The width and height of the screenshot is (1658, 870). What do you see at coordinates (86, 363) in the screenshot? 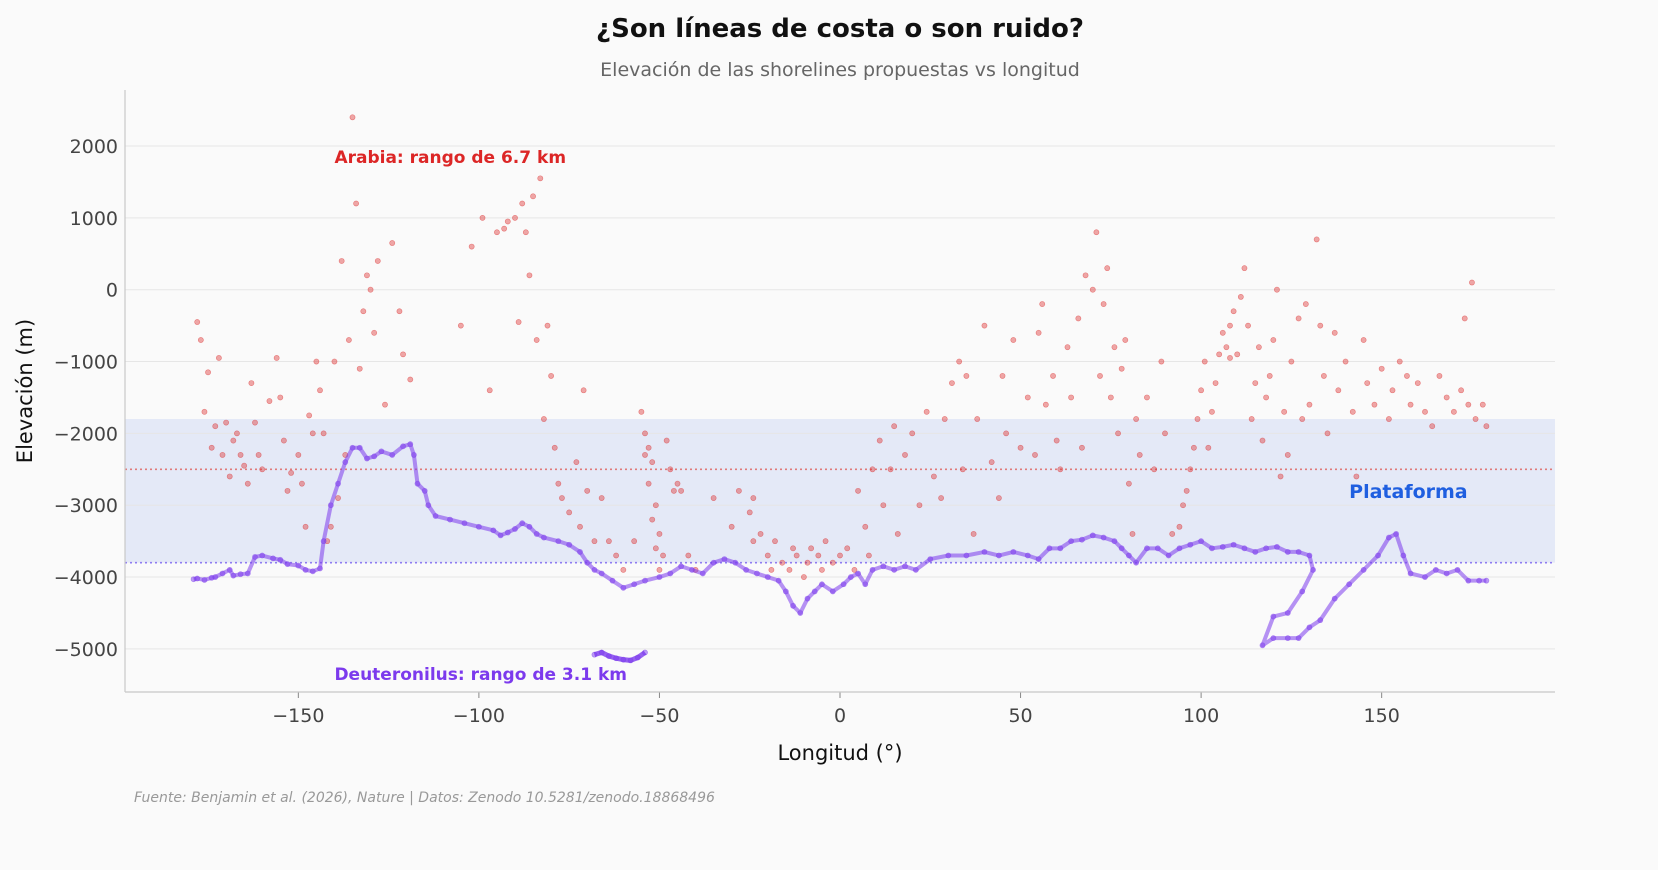
I see `y-tick-label: −1000` at bounding box center [86, 363].